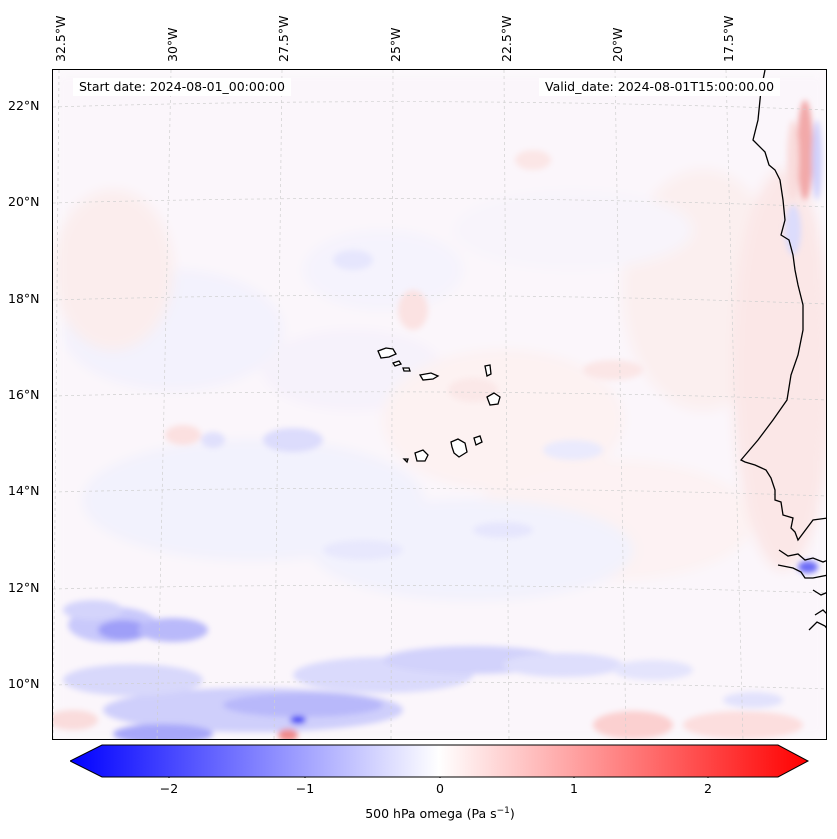 The image size is (837, 839). I want to click on colorbar-tick-neg1: −1, so click(305, 788).